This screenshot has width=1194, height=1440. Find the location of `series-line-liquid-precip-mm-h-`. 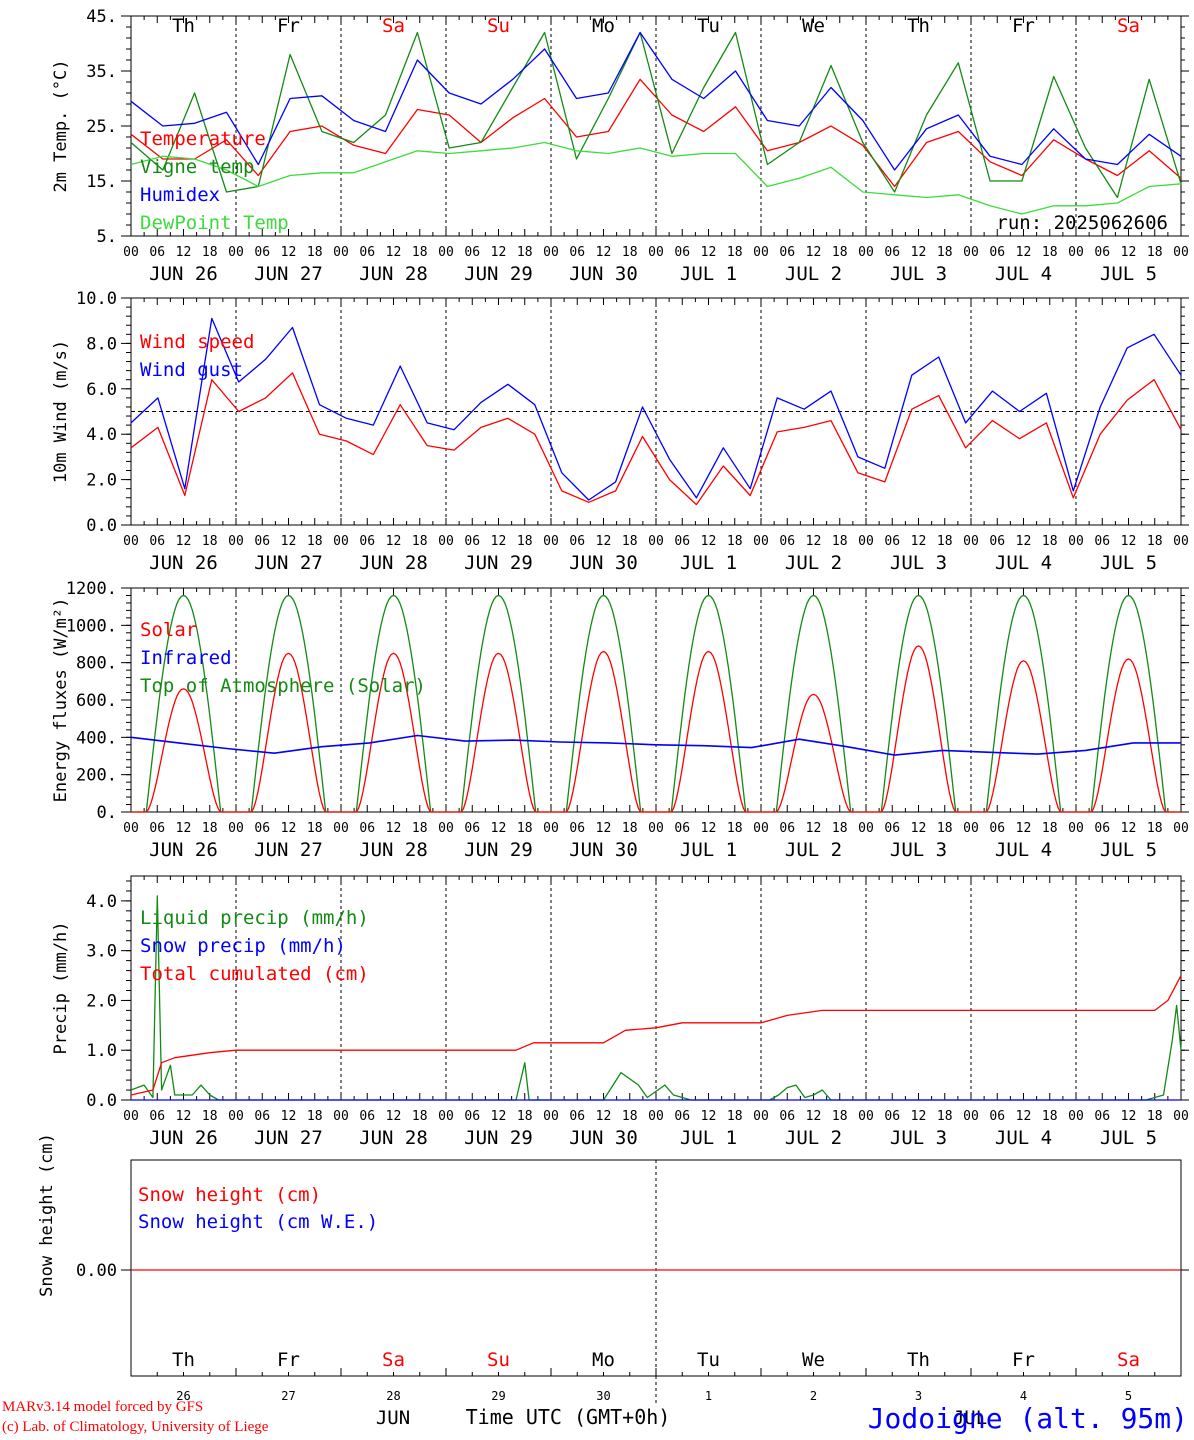

series-line-liquid-precip-mm-h- is located at coordinates (656, 998).